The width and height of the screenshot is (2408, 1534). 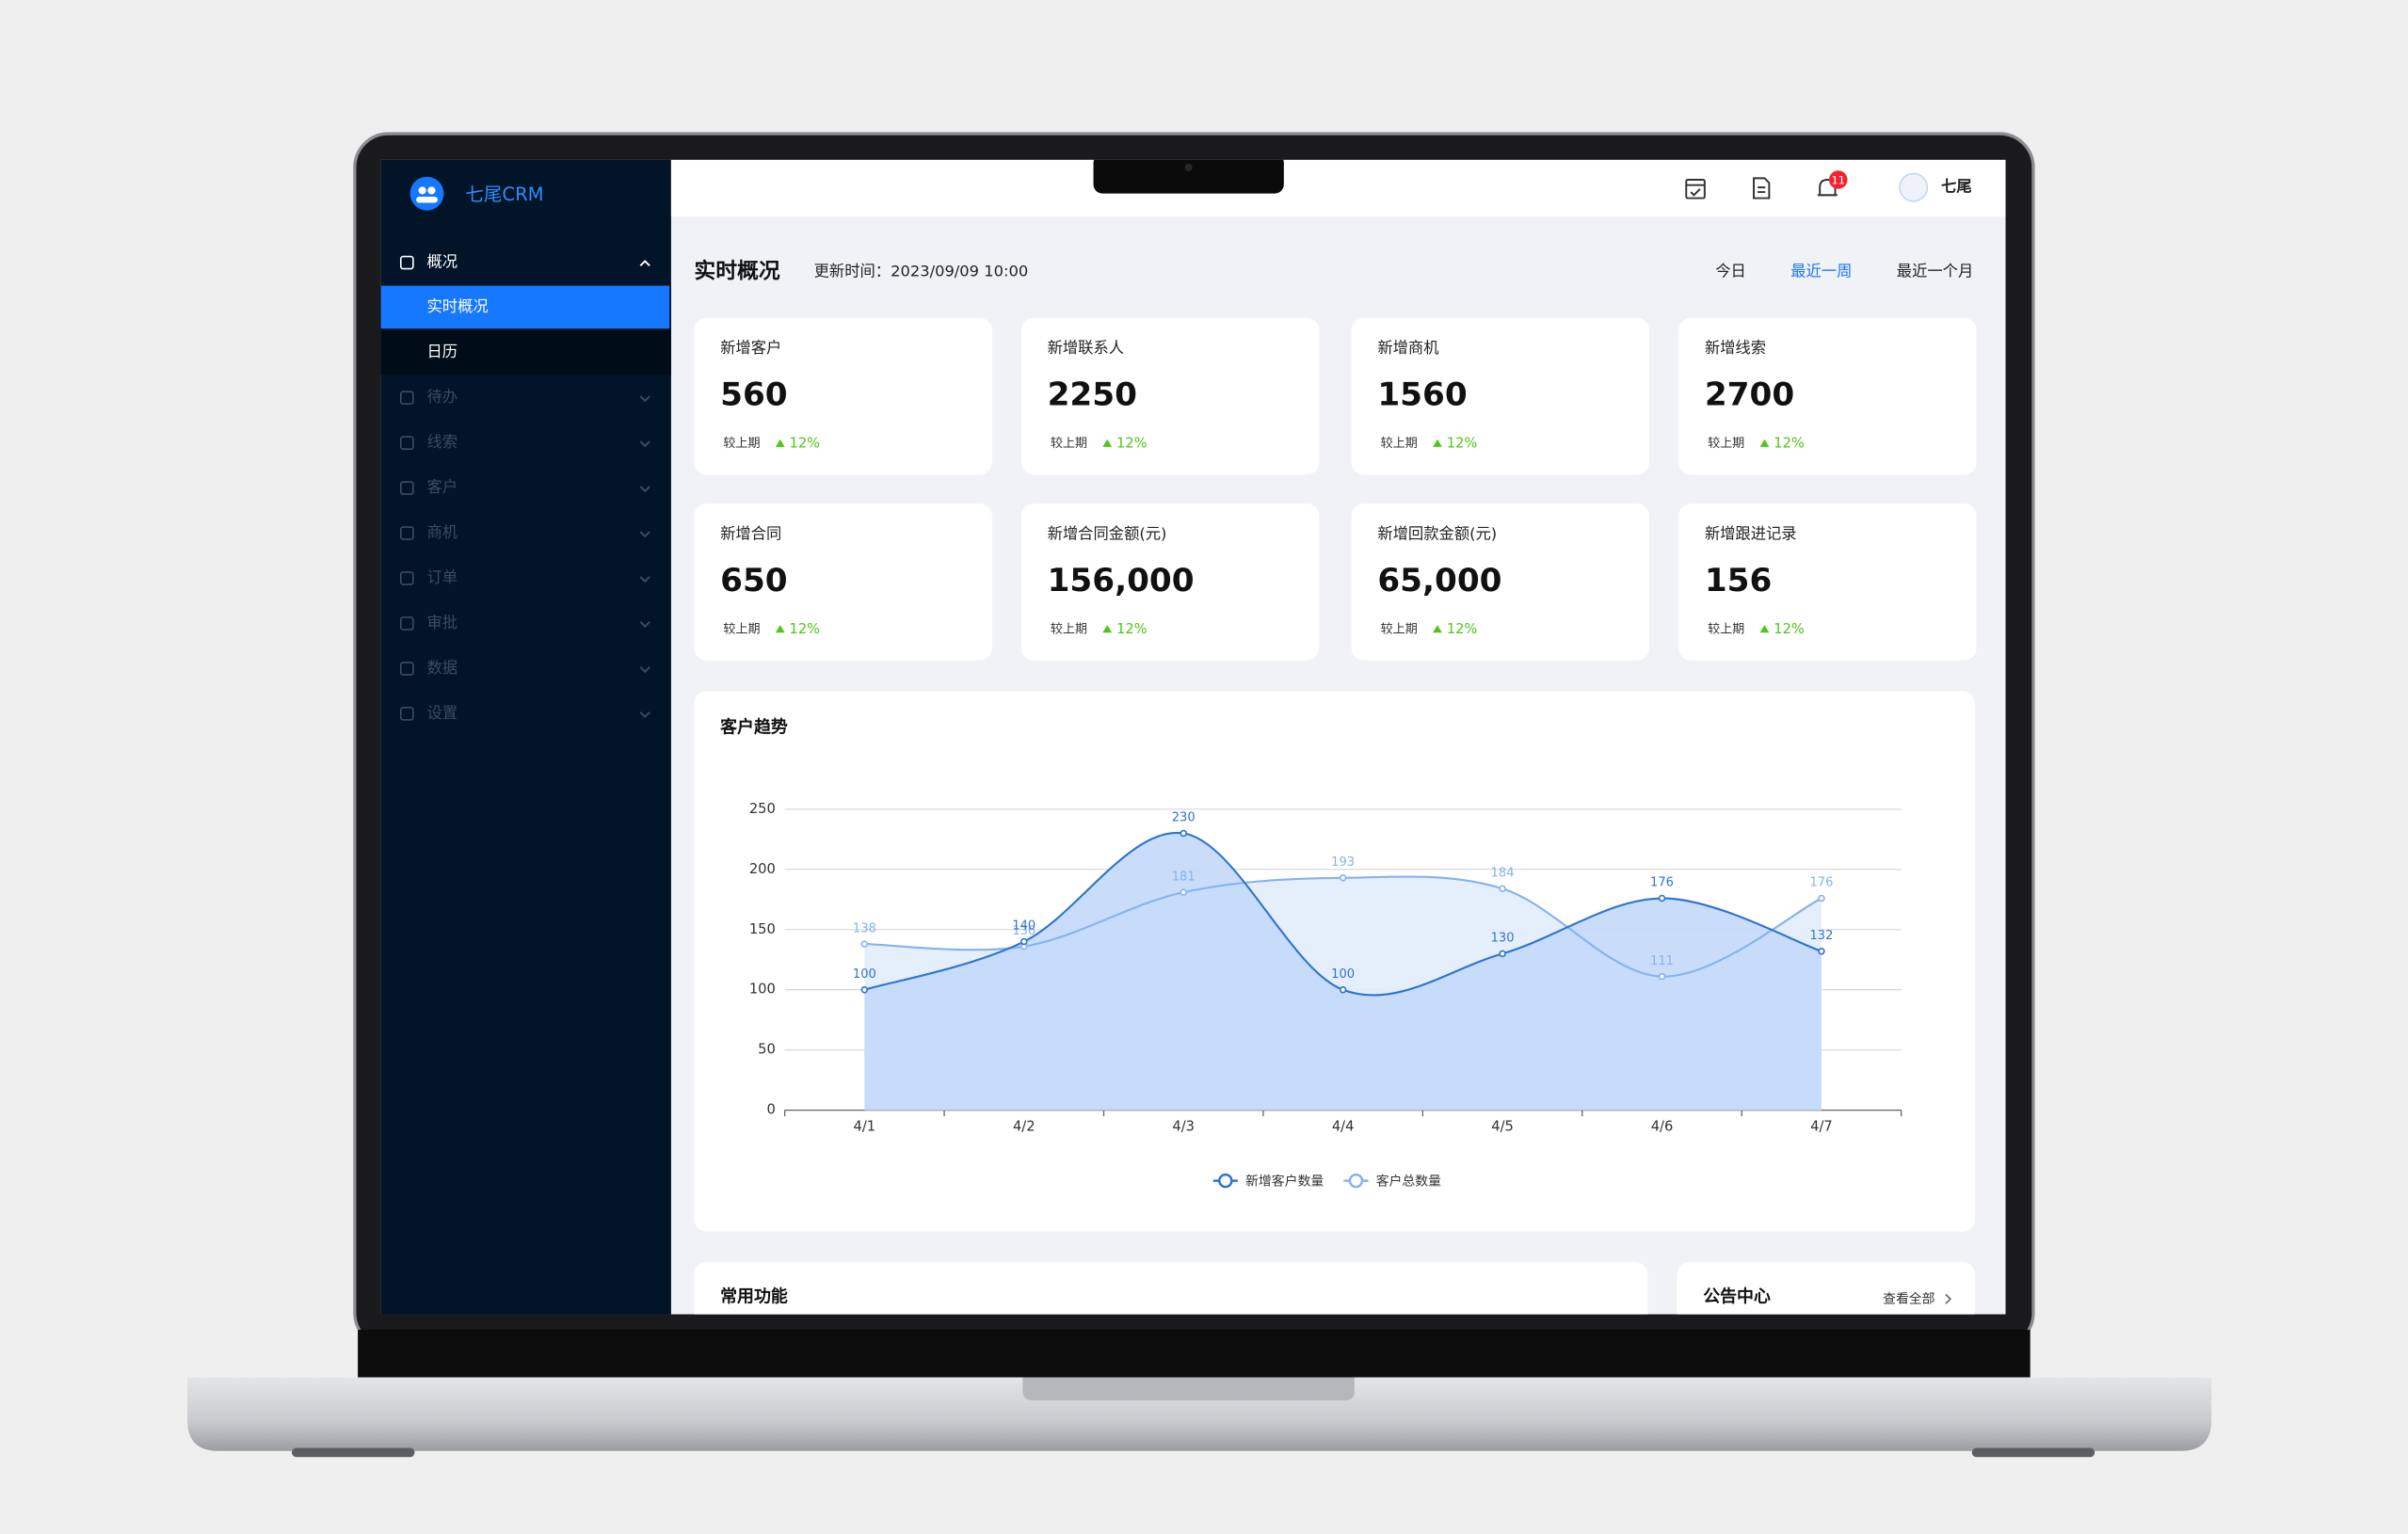 I want to click on laptop-foot, so click(x=353, y=1452).